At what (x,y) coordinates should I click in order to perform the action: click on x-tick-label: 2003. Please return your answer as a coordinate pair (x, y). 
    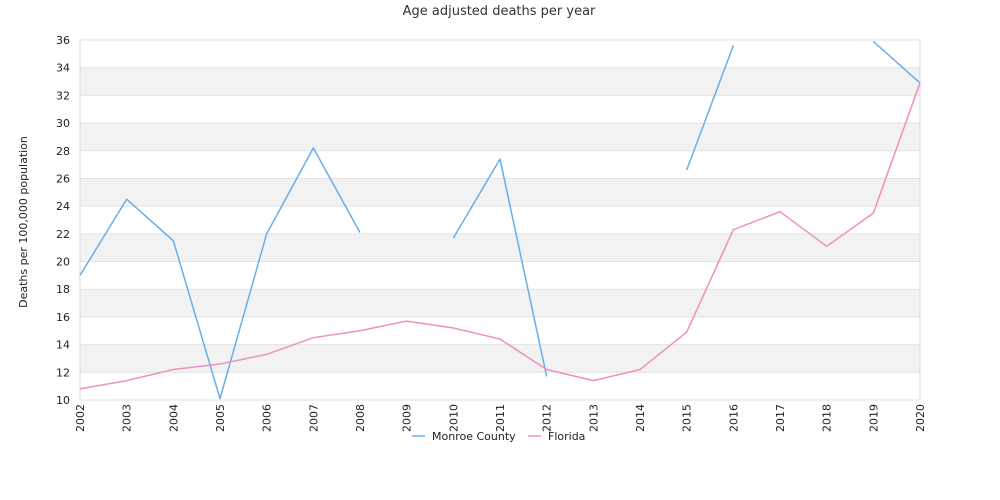
    Looking at the image, I should click on (127, 418).